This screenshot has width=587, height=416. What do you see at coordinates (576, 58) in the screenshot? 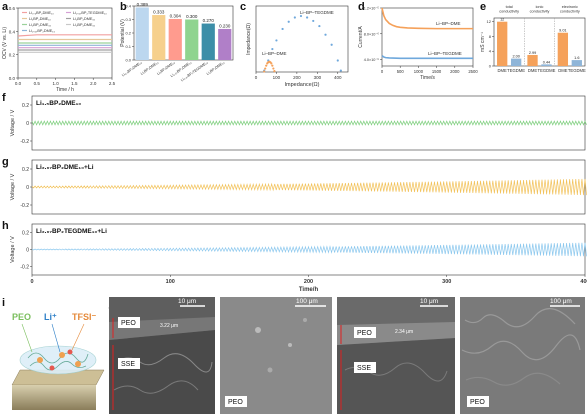
I see `bar-value-label: 1.6` at bounding box center [576, 58].